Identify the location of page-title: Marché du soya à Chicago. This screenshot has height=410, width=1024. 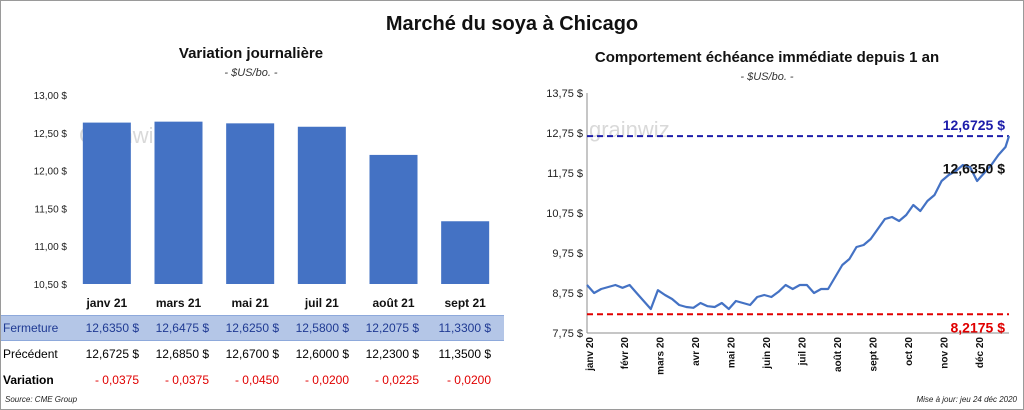
(512, 24).